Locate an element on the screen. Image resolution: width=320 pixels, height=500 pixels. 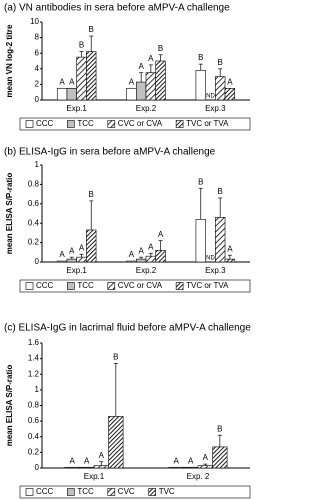
legend-label: CVC is located at coordinates (126, 491).